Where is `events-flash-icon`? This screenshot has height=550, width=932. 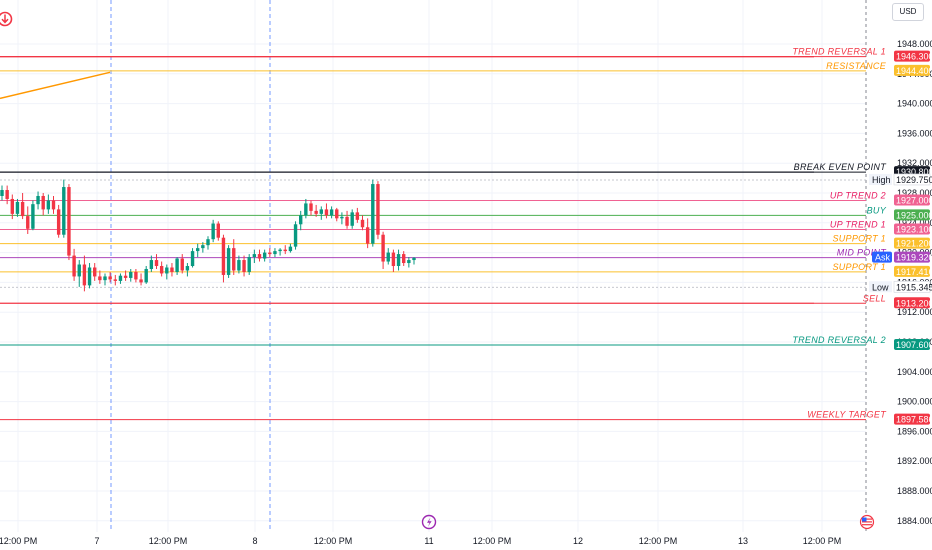
events-flash-icon is located at coordinates (429, 522).